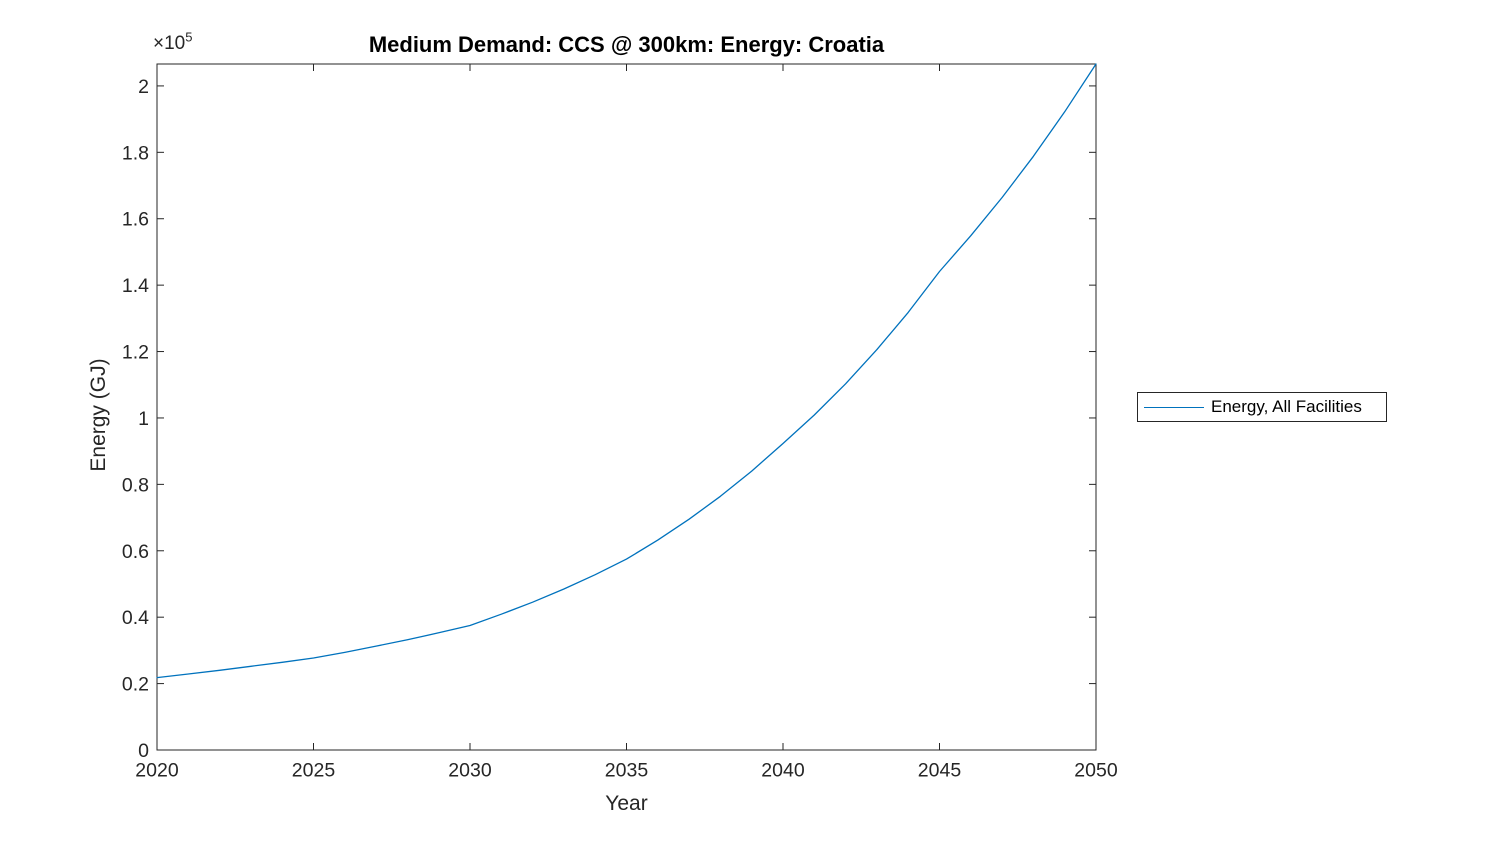  What do you see at coordinates (189, 37) in the screenshot?
I see `y-axis-exponent-power: 5` at bounding box center [189, 37].